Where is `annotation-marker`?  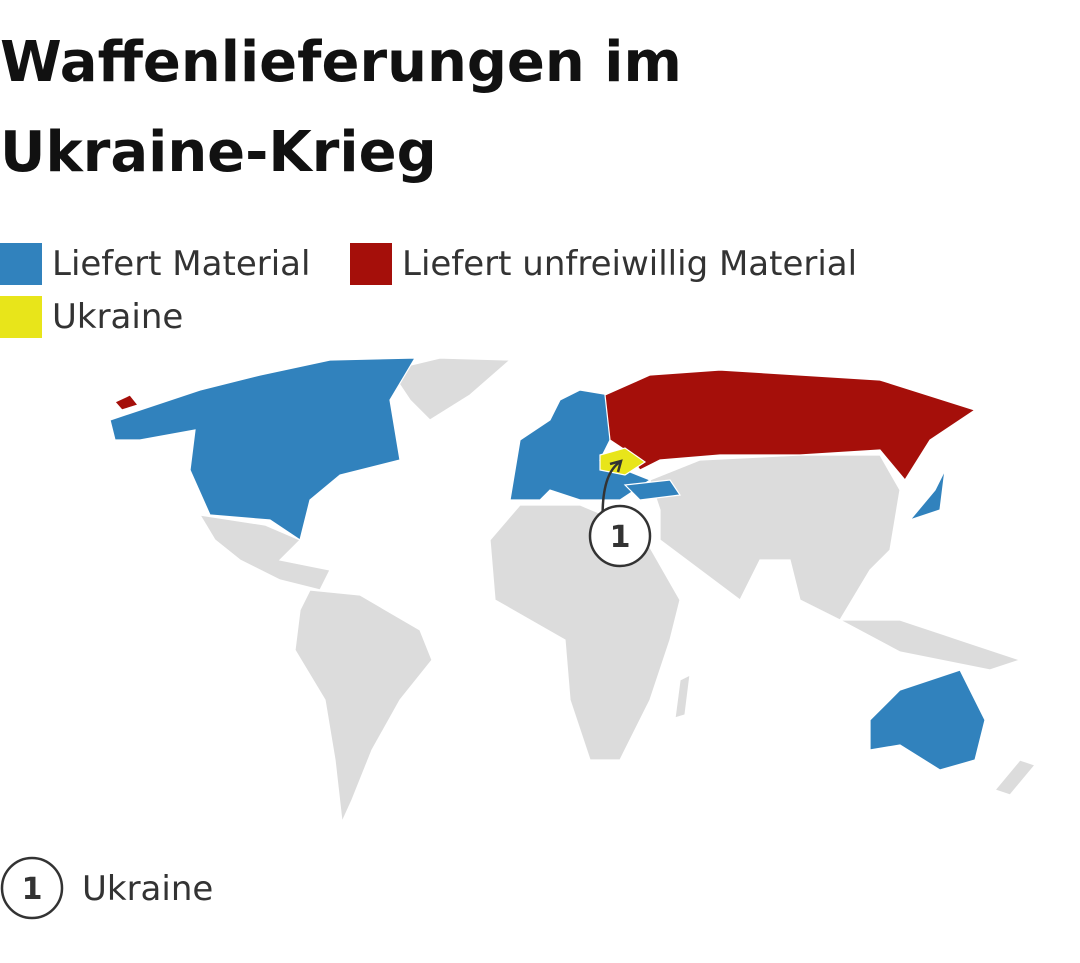 annotation-marker is located at coordinates (620, 536).